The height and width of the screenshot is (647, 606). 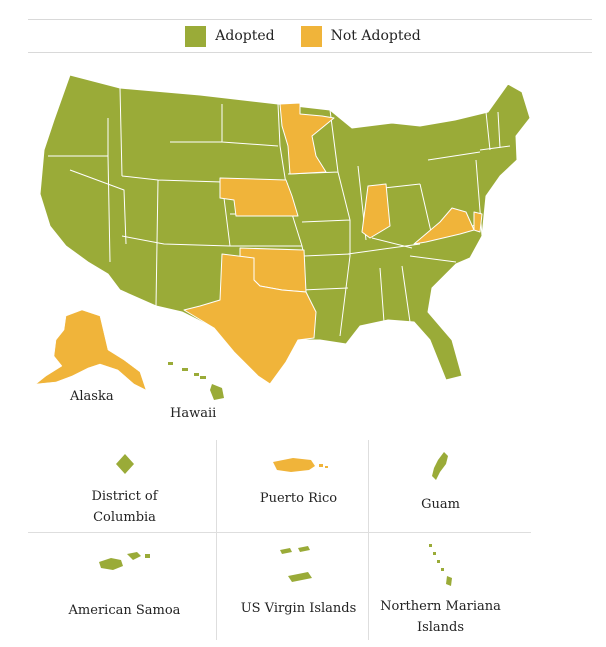 I want to click on dc-shape-icon, so click(x=124, y=464).